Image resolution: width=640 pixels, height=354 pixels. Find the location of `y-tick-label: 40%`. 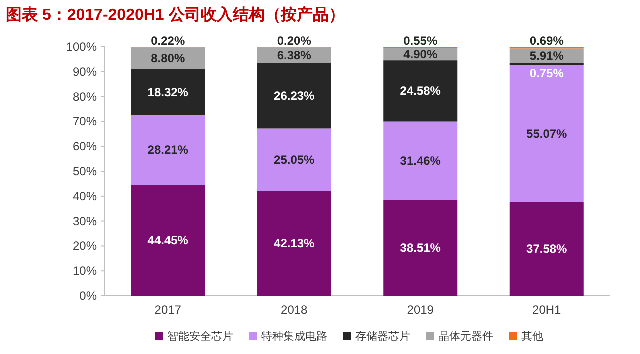

y-tick-label: 40% is located at coordinates (85, 196).